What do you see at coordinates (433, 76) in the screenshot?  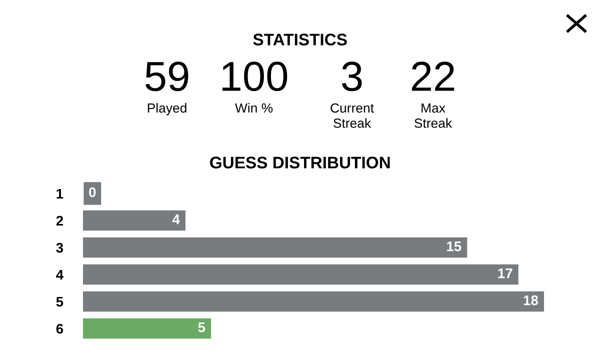 I see `text: 22` at bounding box center [433, 76].